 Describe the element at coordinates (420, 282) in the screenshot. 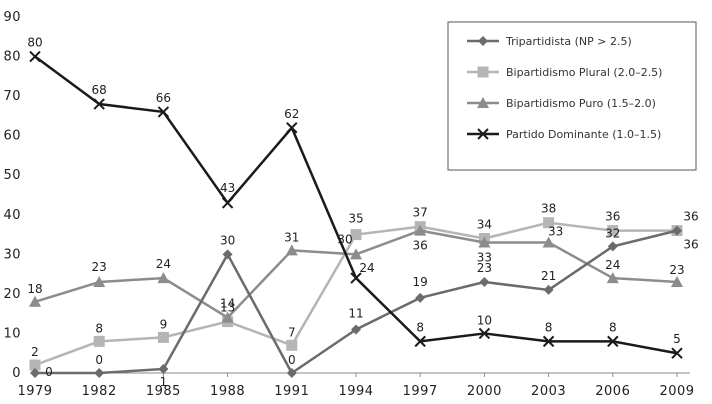

I see `data-label: 19` at that location.